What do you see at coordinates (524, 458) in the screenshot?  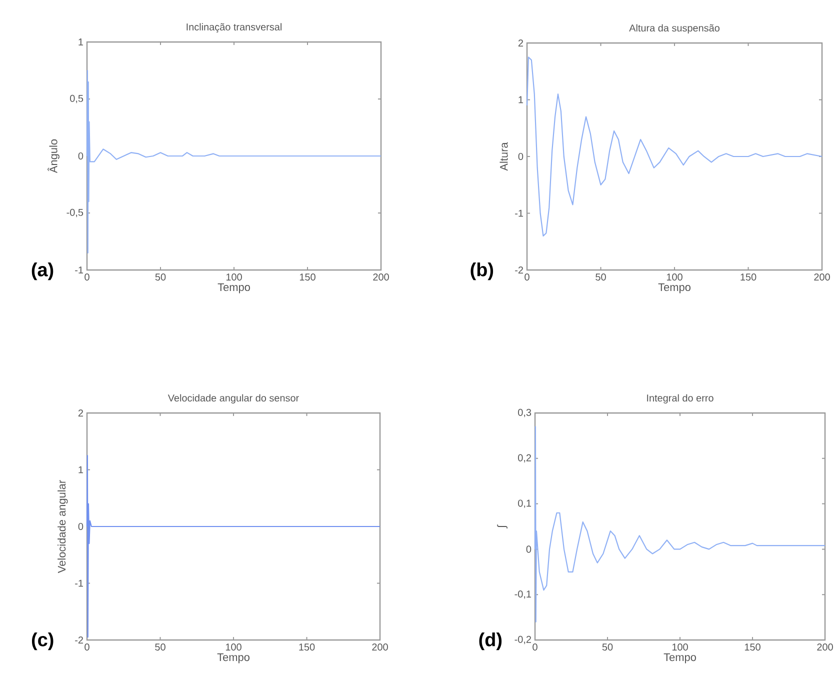 I see `y-tick-label: 0,2` at bounding box center [524, 458].